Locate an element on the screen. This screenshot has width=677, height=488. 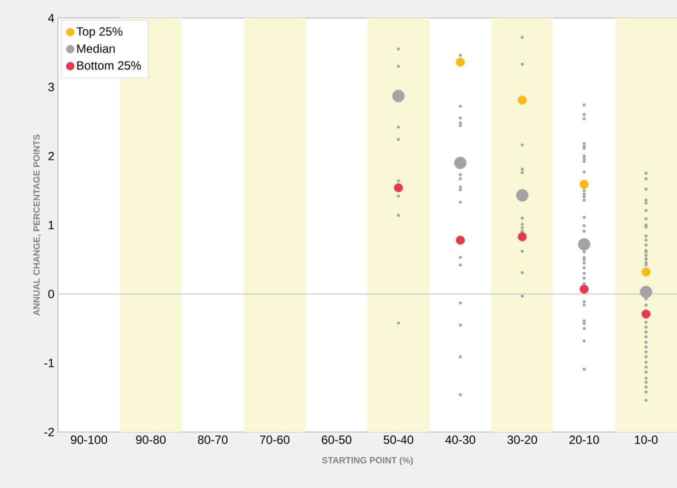
y-tick-label: 2 is located at coordinates (51, 156).